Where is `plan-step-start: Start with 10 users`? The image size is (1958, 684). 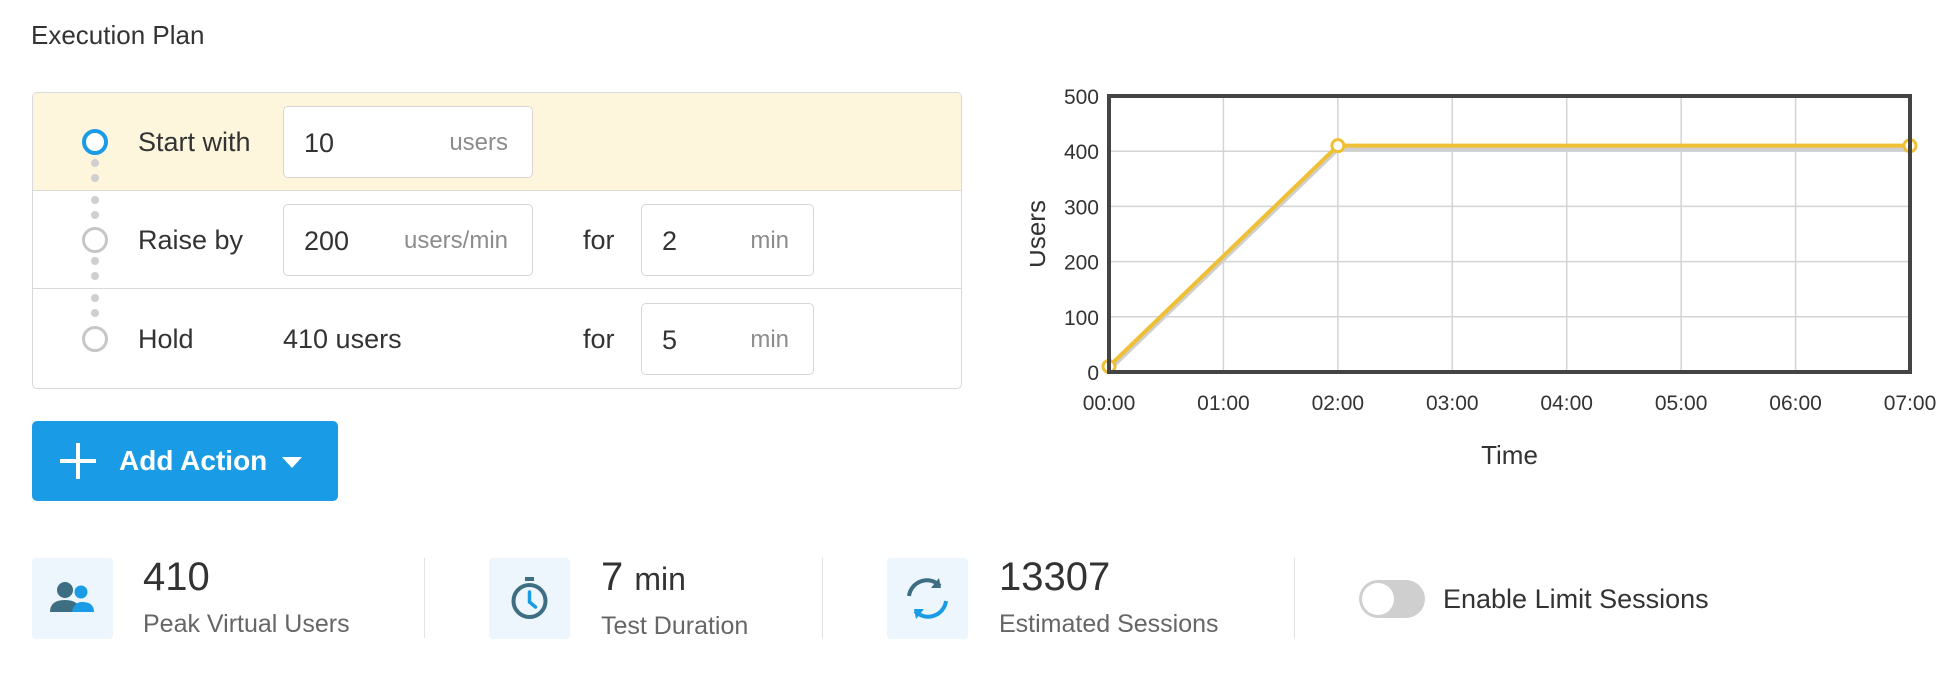
plan-step-start: Start with 10 users is located at coordinates (497, 142).